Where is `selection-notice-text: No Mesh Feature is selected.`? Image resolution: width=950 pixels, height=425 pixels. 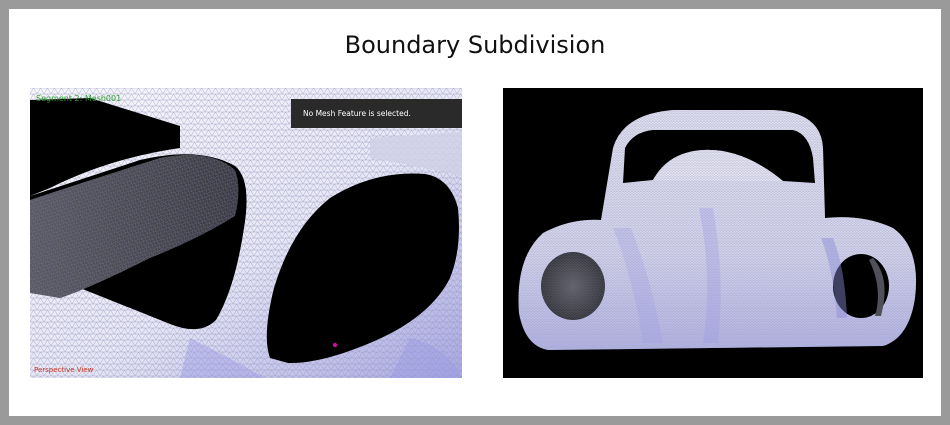
selection-notice-text: No Mesh Feature is selected. is located at coordinates (357, 113).